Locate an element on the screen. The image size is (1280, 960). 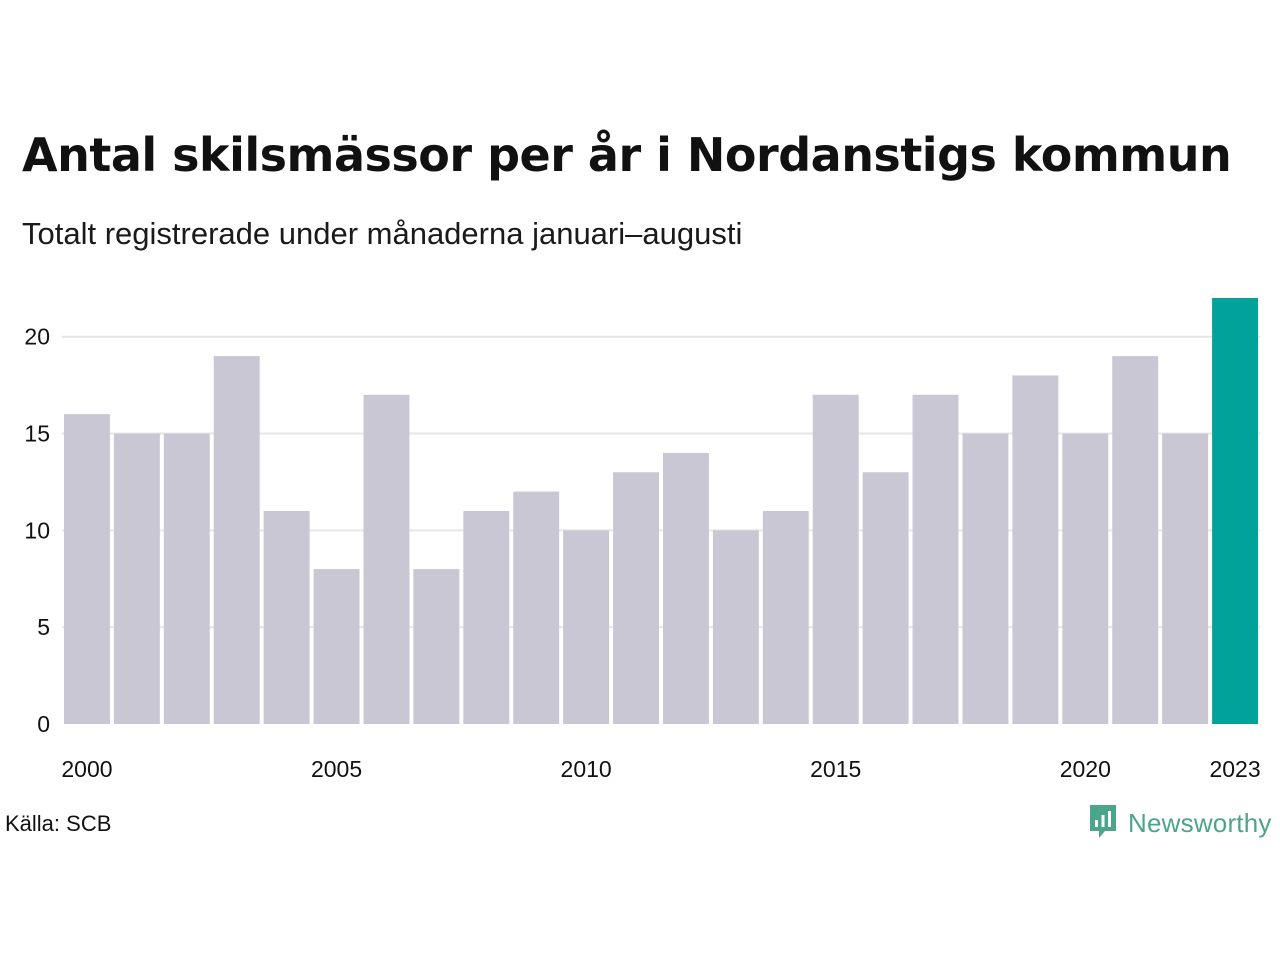
y-tick-label: 20 is located at coordinates (37, 337).